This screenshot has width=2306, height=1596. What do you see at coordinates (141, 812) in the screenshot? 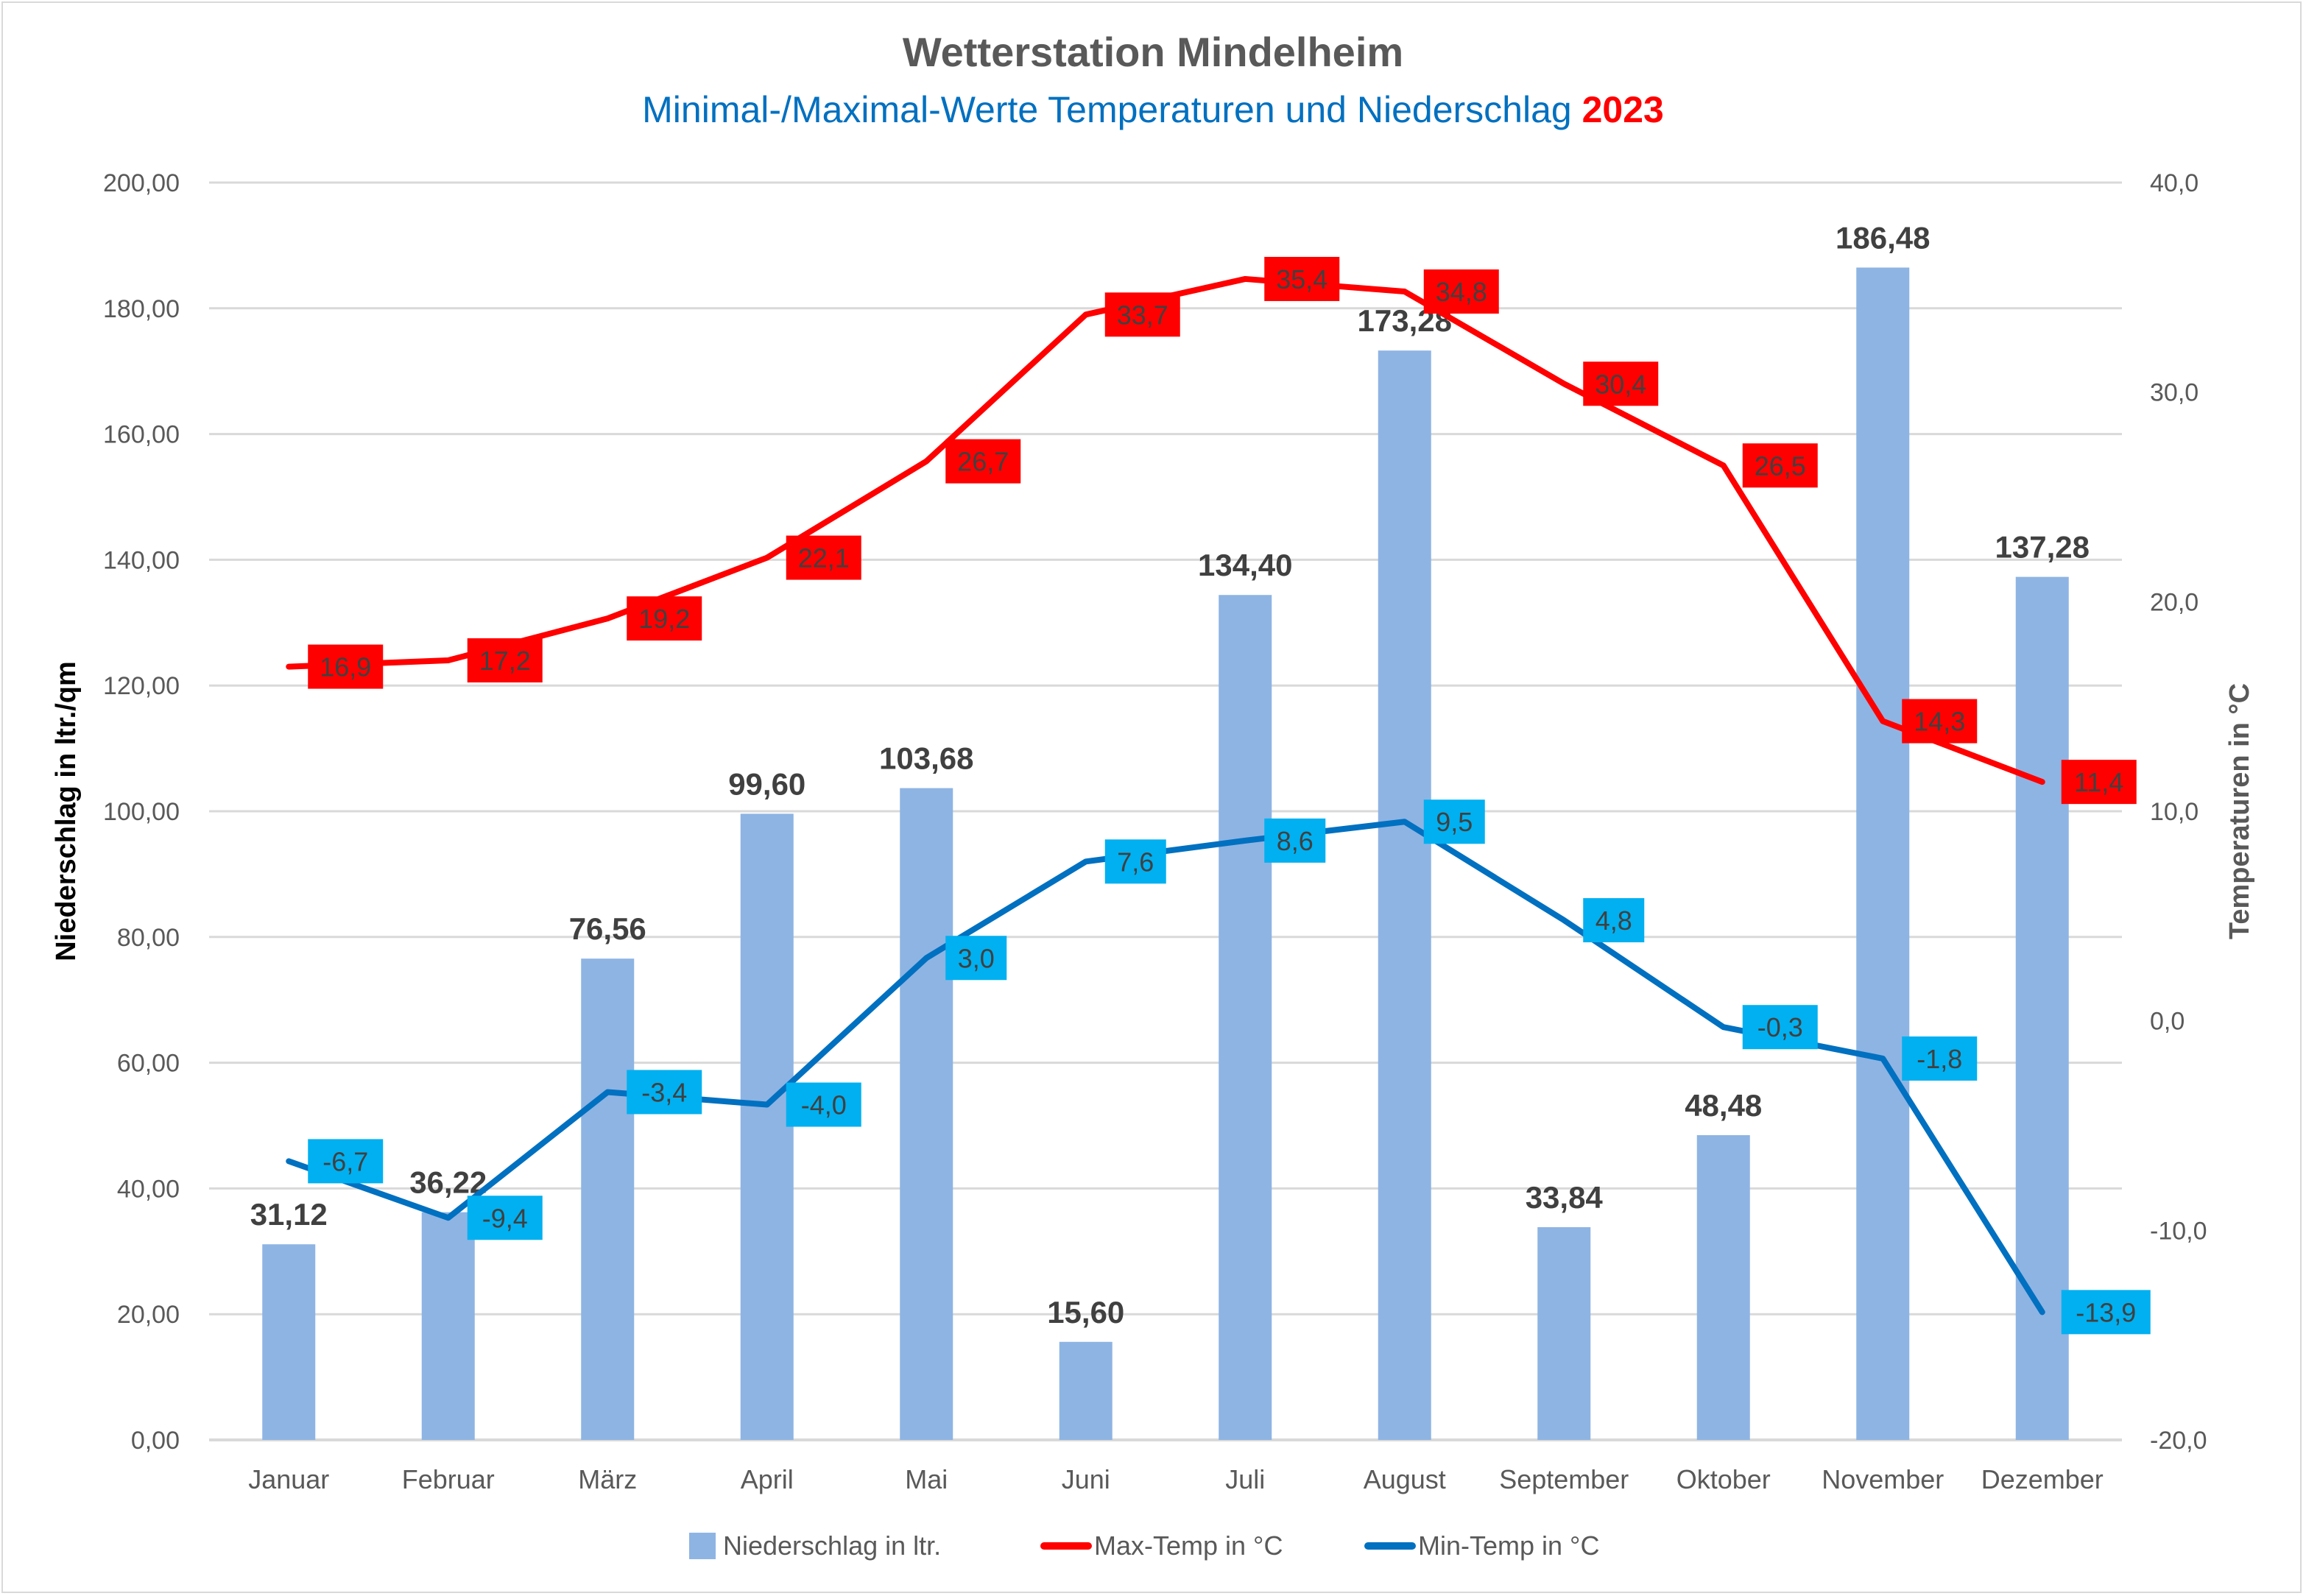
I see `y-left-tick-label: 100,00` at bounding box center [141, 812].